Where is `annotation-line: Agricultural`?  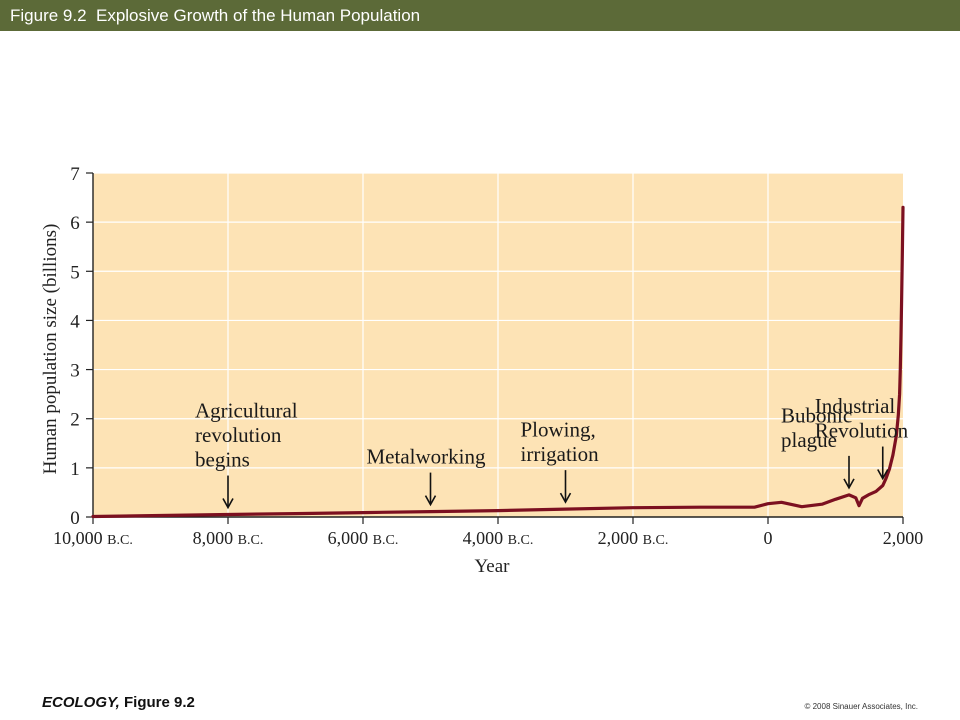
annotation-line: Agricultural is located at coordinates (246, 411).